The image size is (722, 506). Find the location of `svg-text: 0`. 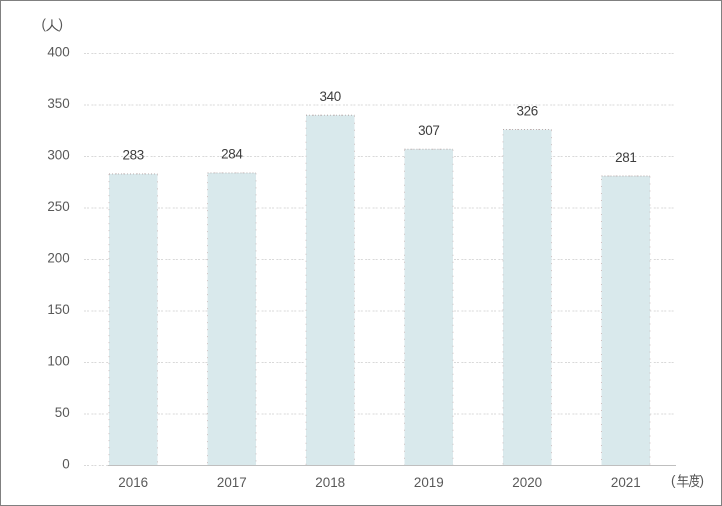

svg-text: 0 is located at coordinates (65, 464).